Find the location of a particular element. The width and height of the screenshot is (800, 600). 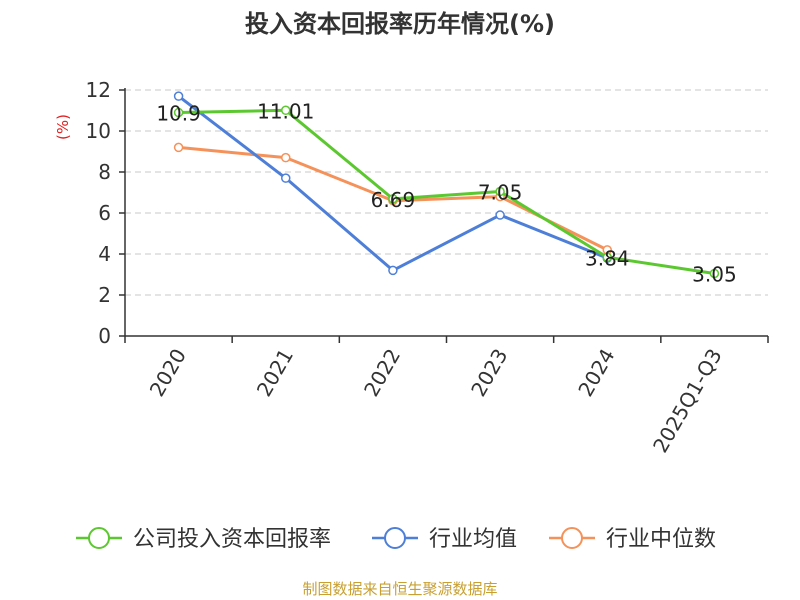

legend: 公司投入资本回报率 行业均值 行业中位数 is located at coordinates (396, 539).